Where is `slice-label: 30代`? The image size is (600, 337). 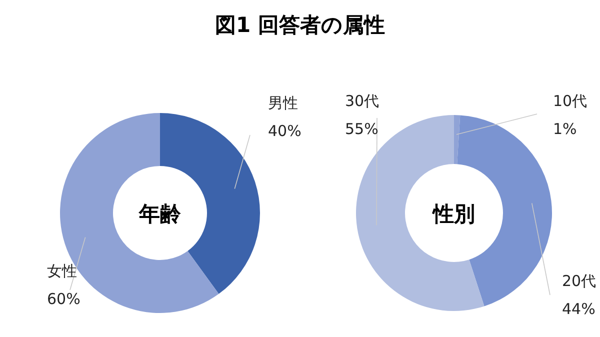
slice-label: 30代 is located at coordinates (362, 101).